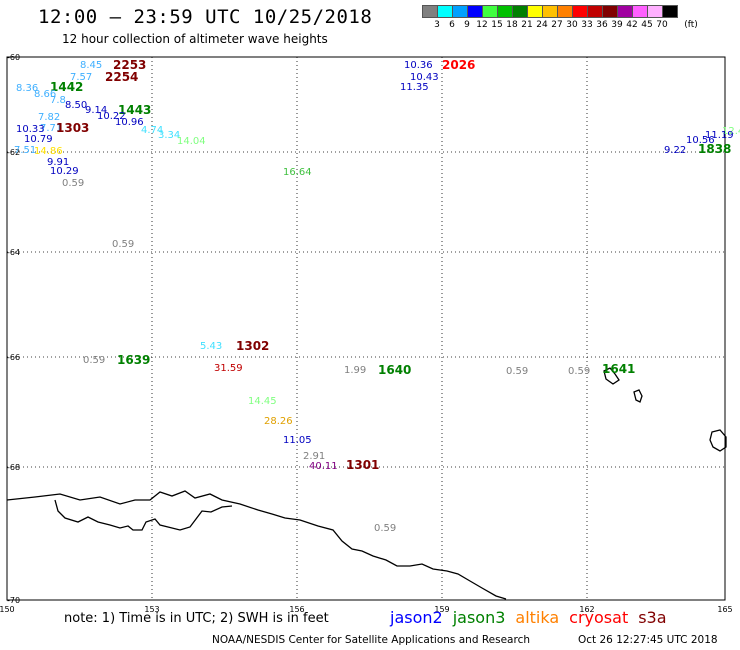 Image resolution: width=740 pixels, height=650 pixels. Describe the element at coordinates (111, 116) in the screenshot. I see `wave-height-label: 10.22` at that location.